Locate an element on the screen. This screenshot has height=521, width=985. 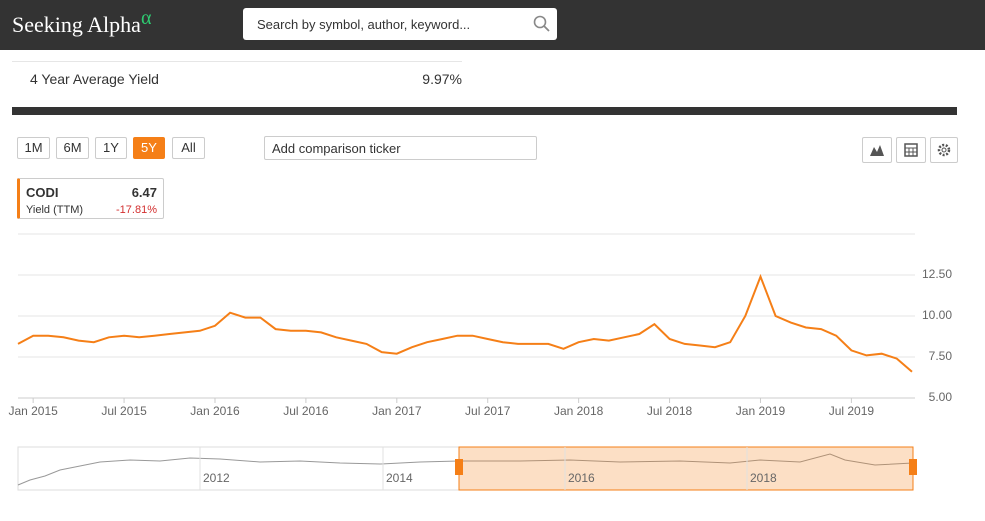
settings-icon is located at coordinates (944, 150).